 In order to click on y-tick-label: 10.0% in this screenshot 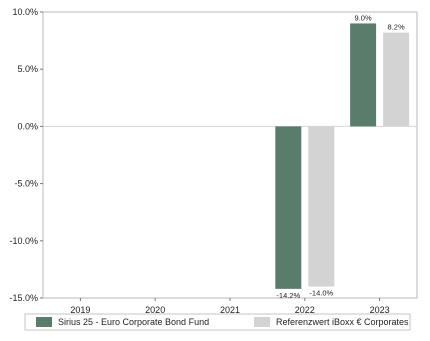, I will do `click(25, 12)`.